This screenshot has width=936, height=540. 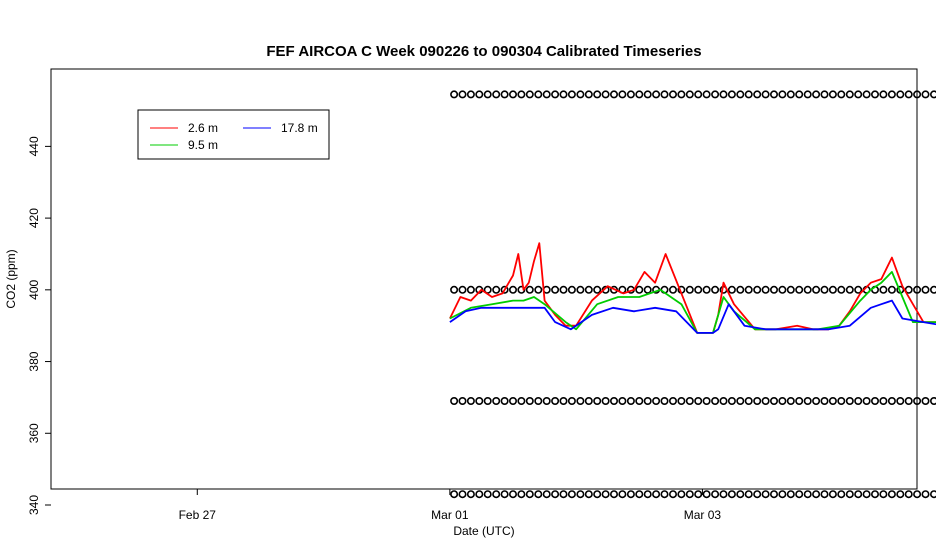 I want to click on y-tick-label: 360, so click(x=34, y=433).